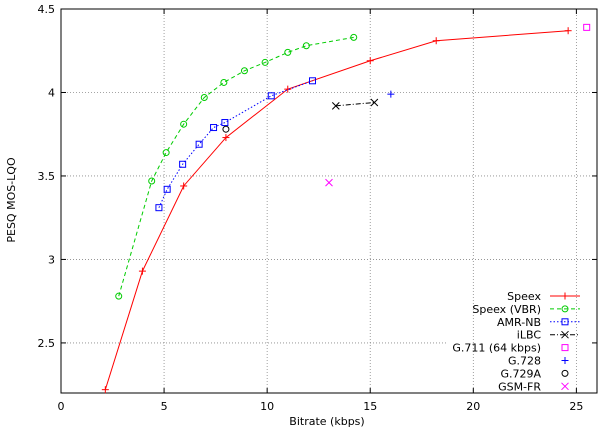 The image size is (598, 429). I want to click on y-axis-title: PESQ MOS-LQO, so click(11, 200).